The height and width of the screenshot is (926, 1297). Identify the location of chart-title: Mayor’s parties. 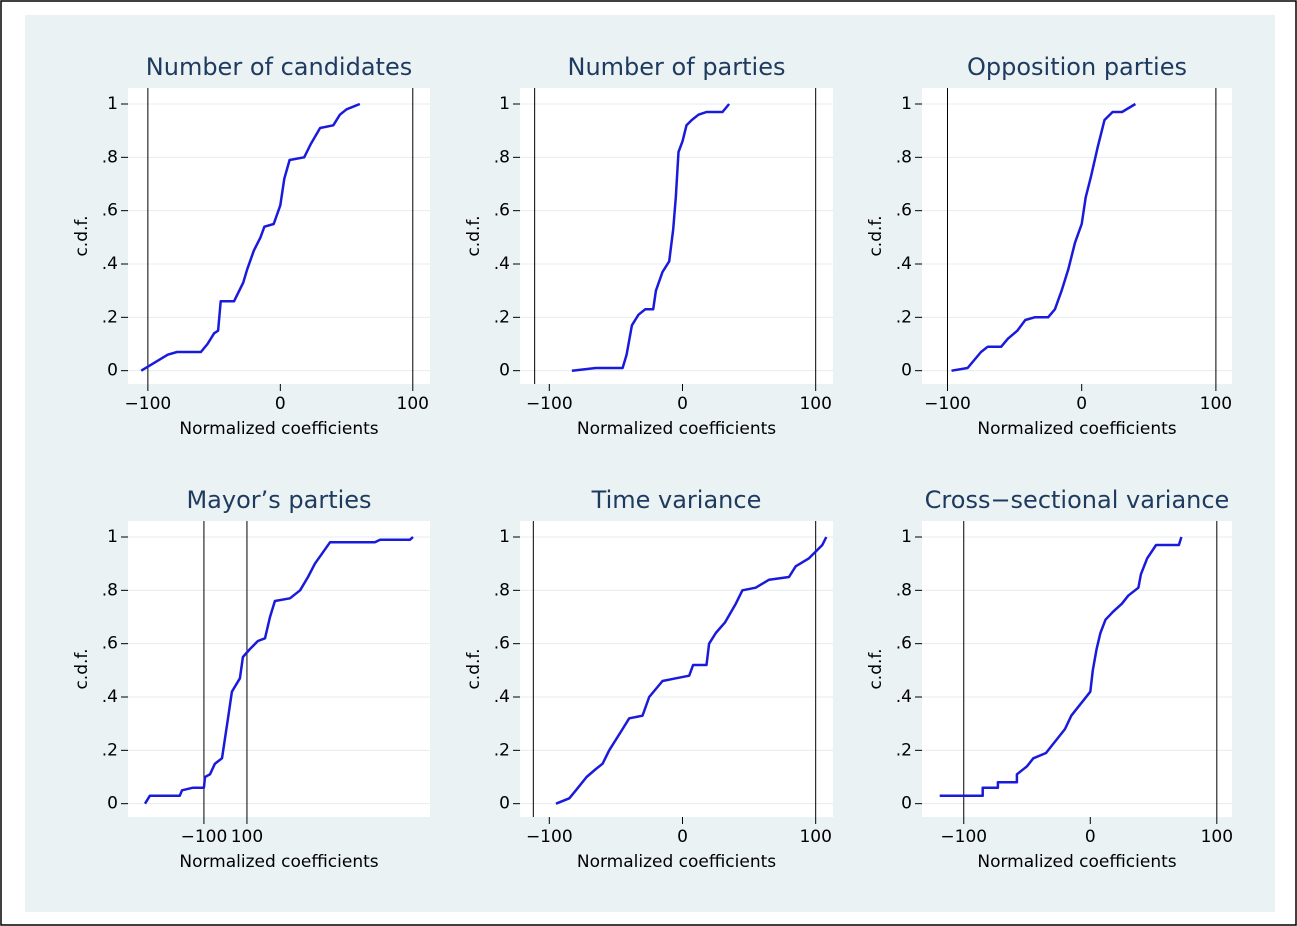
(278, 500).